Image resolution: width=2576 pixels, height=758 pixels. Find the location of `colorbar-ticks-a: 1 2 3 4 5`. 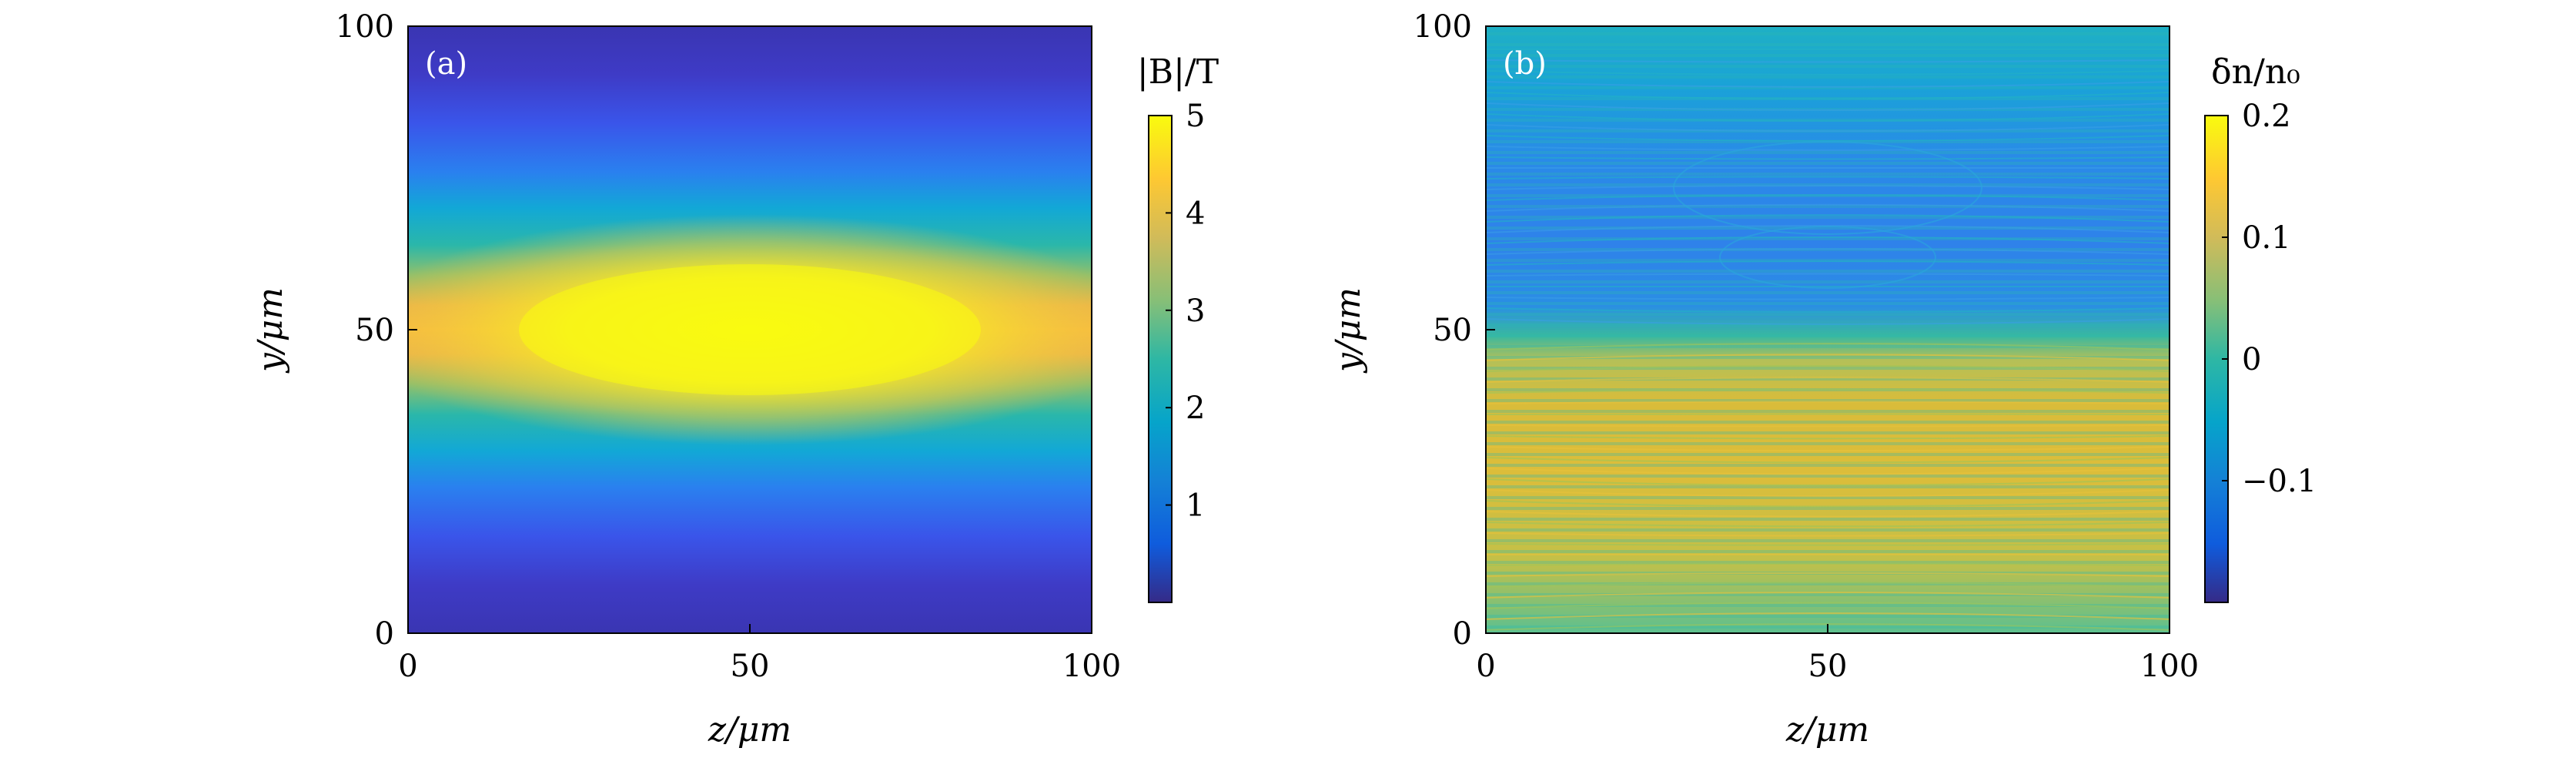

colorbar-ticks-a: 1 2 3 4 5 is located at coordinates (1186, 312).